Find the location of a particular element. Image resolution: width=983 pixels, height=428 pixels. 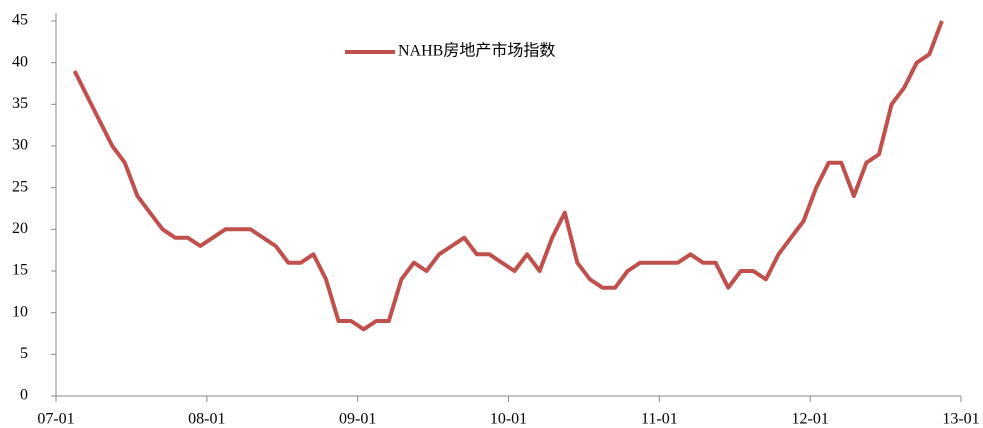

legend-label: NAHB房地产市场指数 is located at coordinates (476, 51).